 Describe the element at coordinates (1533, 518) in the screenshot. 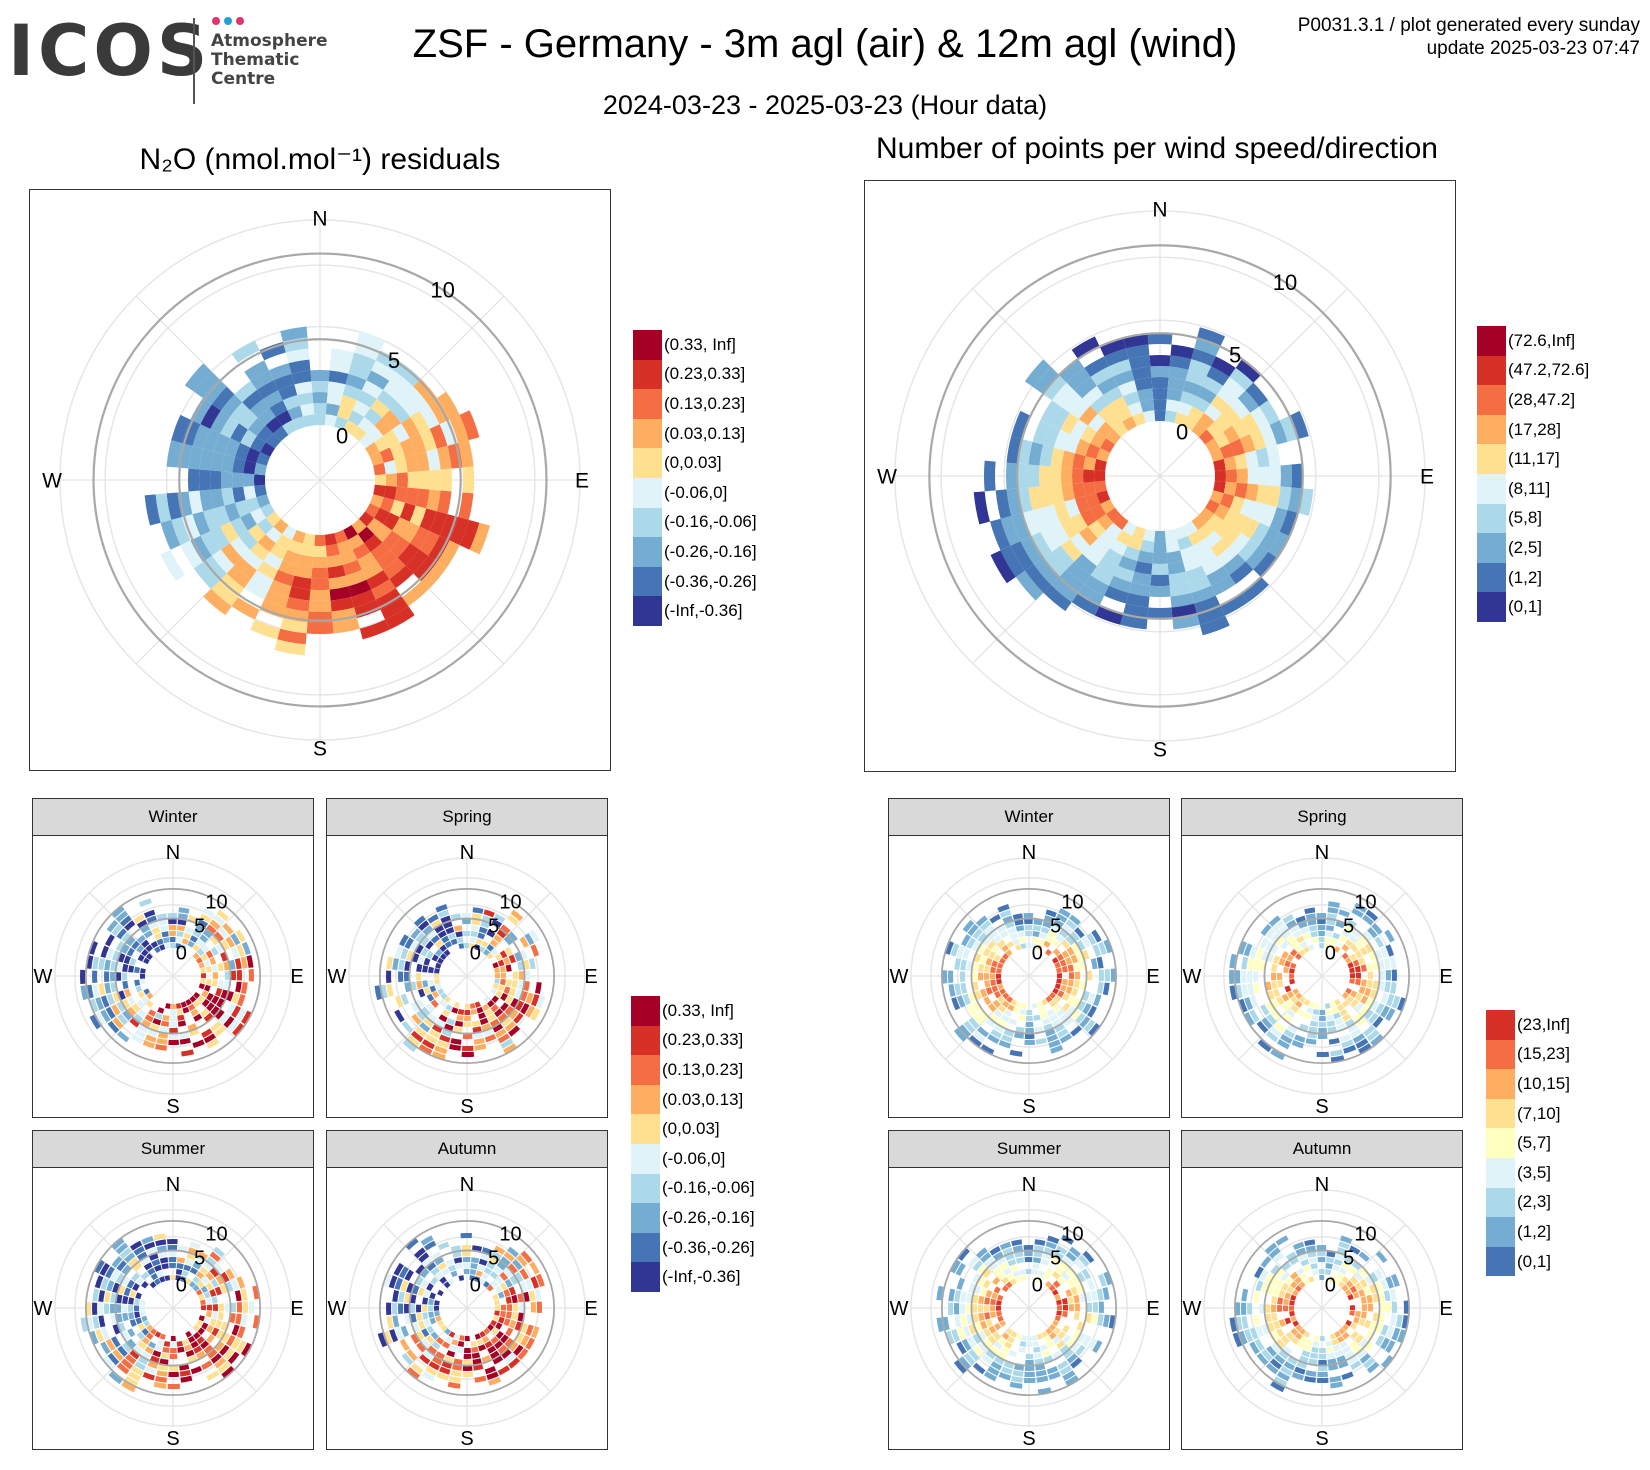

I see `legend-row: (5,8]` at that location.